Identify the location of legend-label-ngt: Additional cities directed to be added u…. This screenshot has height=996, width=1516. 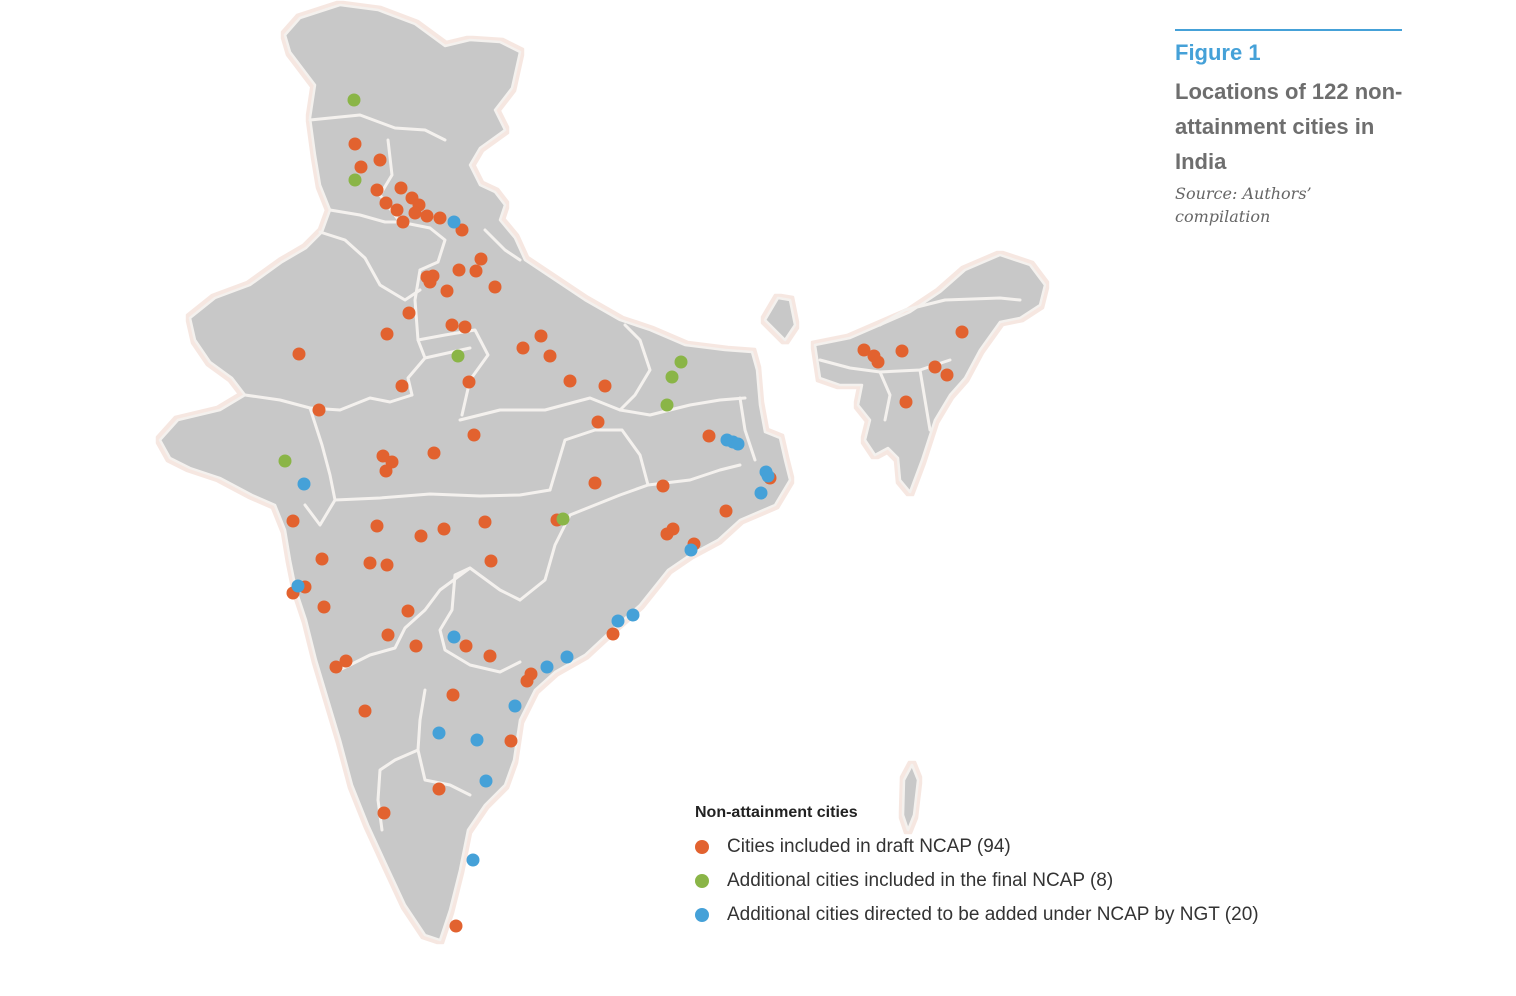
(993, 914).